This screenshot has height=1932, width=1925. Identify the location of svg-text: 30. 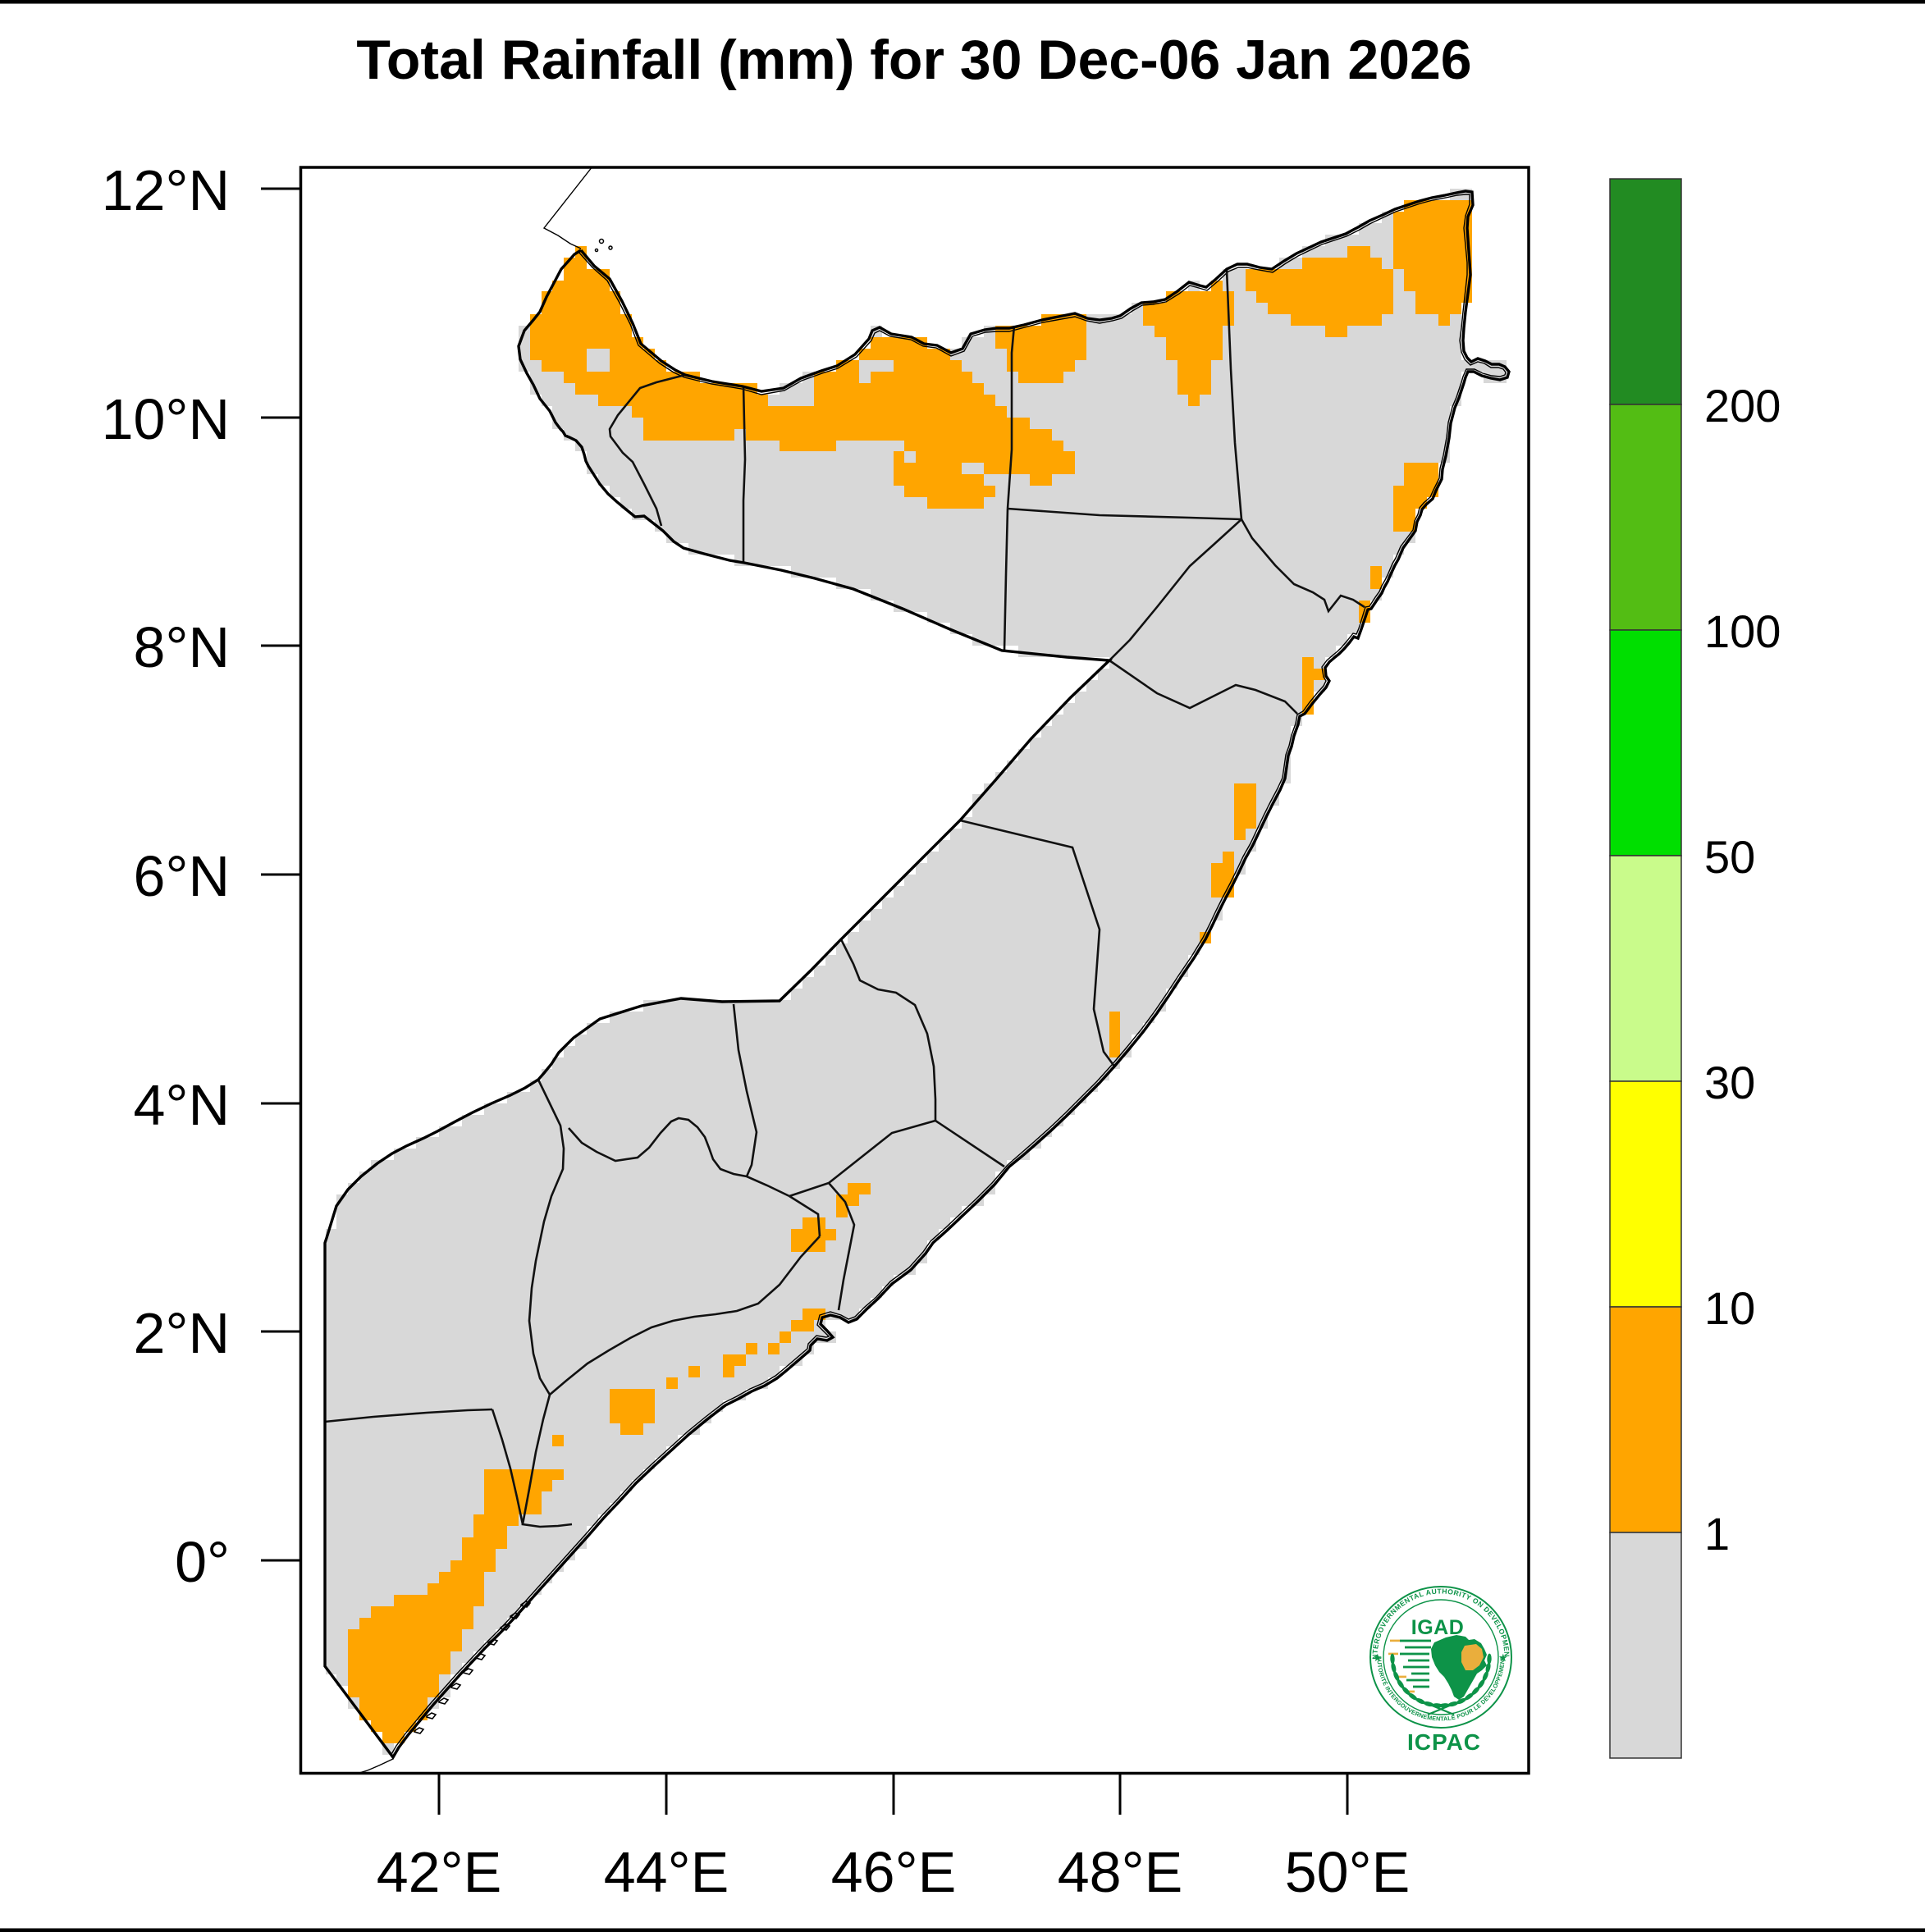
(1729, 1083).